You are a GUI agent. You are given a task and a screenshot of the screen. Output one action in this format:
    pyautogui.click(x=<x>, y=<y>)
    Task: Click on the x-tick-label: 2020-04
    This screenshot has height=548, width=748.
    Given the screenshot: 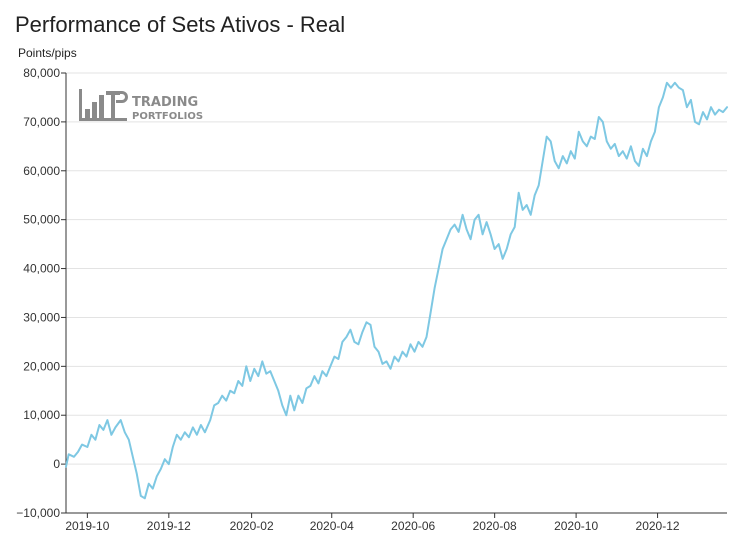 What is the action you would take?
    pyautogui.click(x=332, y=526)
    